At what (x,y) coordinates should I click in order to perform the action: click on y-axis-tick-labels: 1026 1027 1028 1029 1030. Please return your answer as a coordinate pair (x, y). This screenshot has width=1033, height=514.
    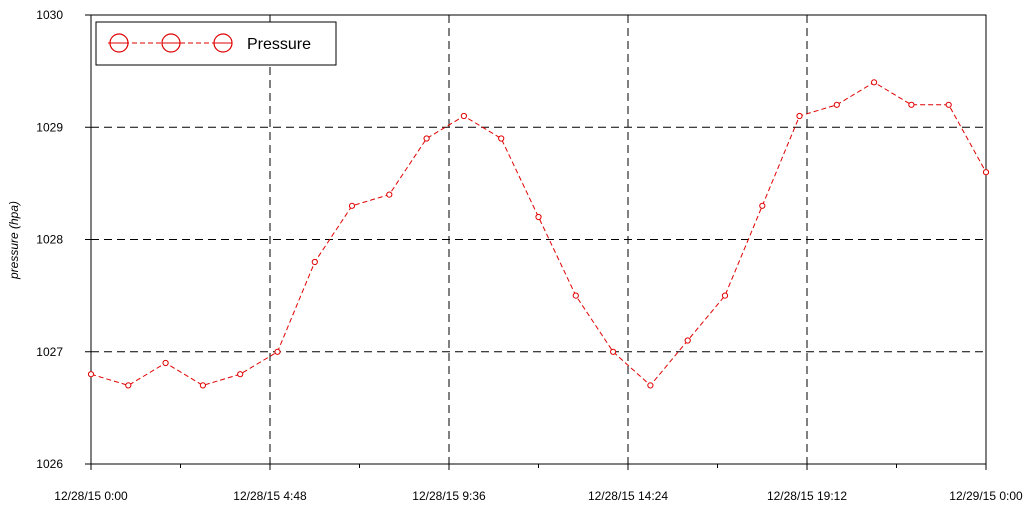
    Looking at the image, I should click on (49, 239).